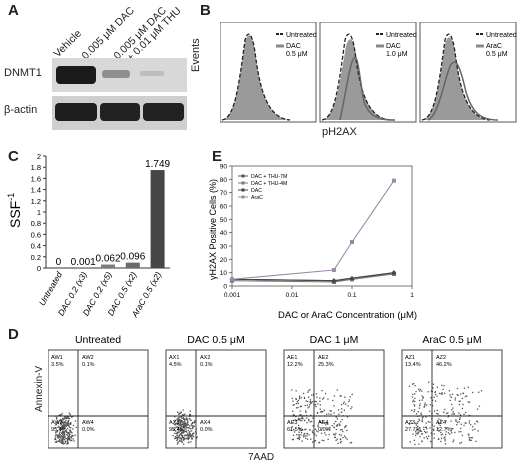 The height and width of the screenshot is (469, 520). I want to click on flow-quadrant-id: AW3, so click(57, 423).